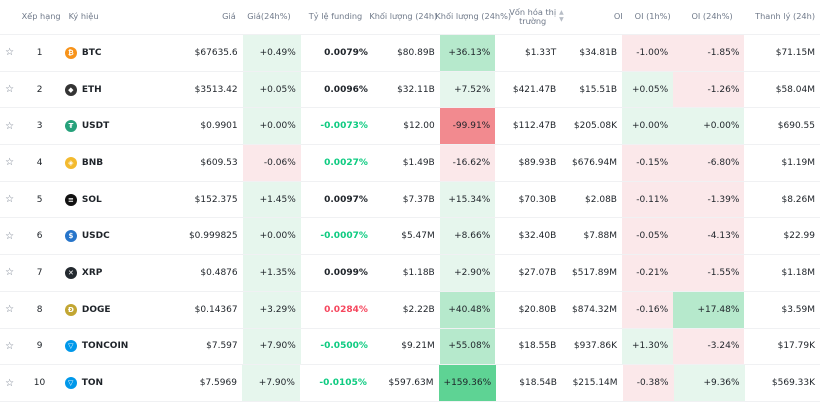  I want to click on volume: $5.47M, so click(418, 236).